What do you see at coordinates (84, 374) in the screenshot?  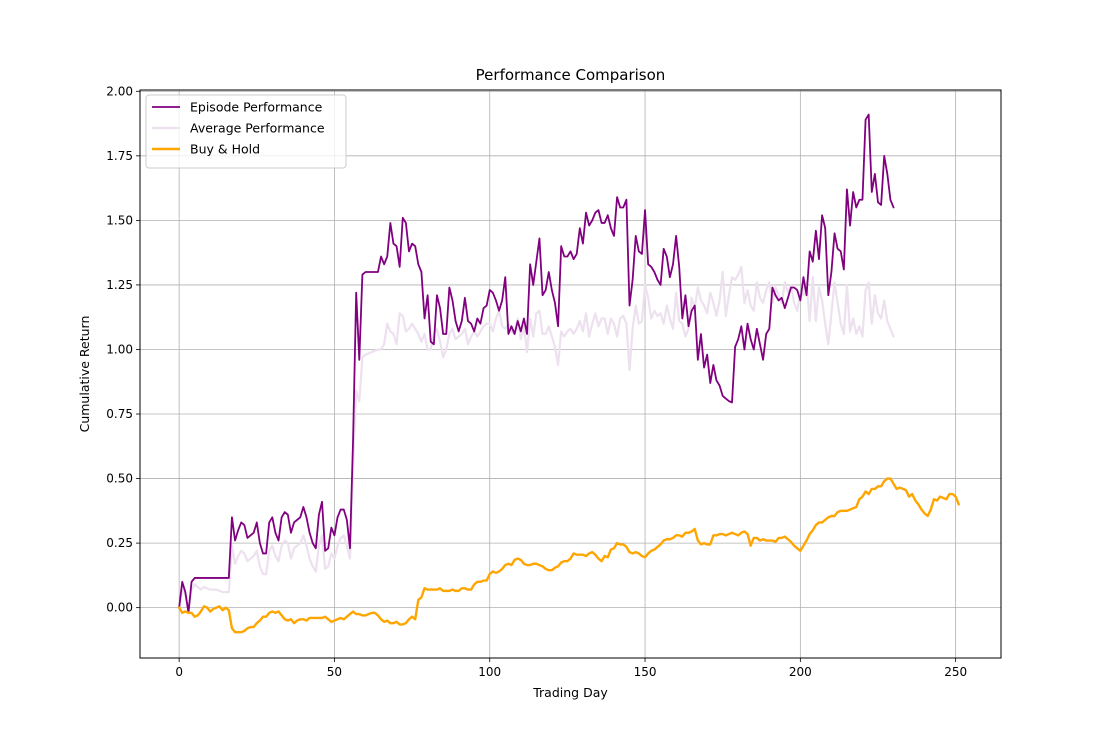 I see `y-axis-label: Cumulative Return` at bounding box center [84, 374].